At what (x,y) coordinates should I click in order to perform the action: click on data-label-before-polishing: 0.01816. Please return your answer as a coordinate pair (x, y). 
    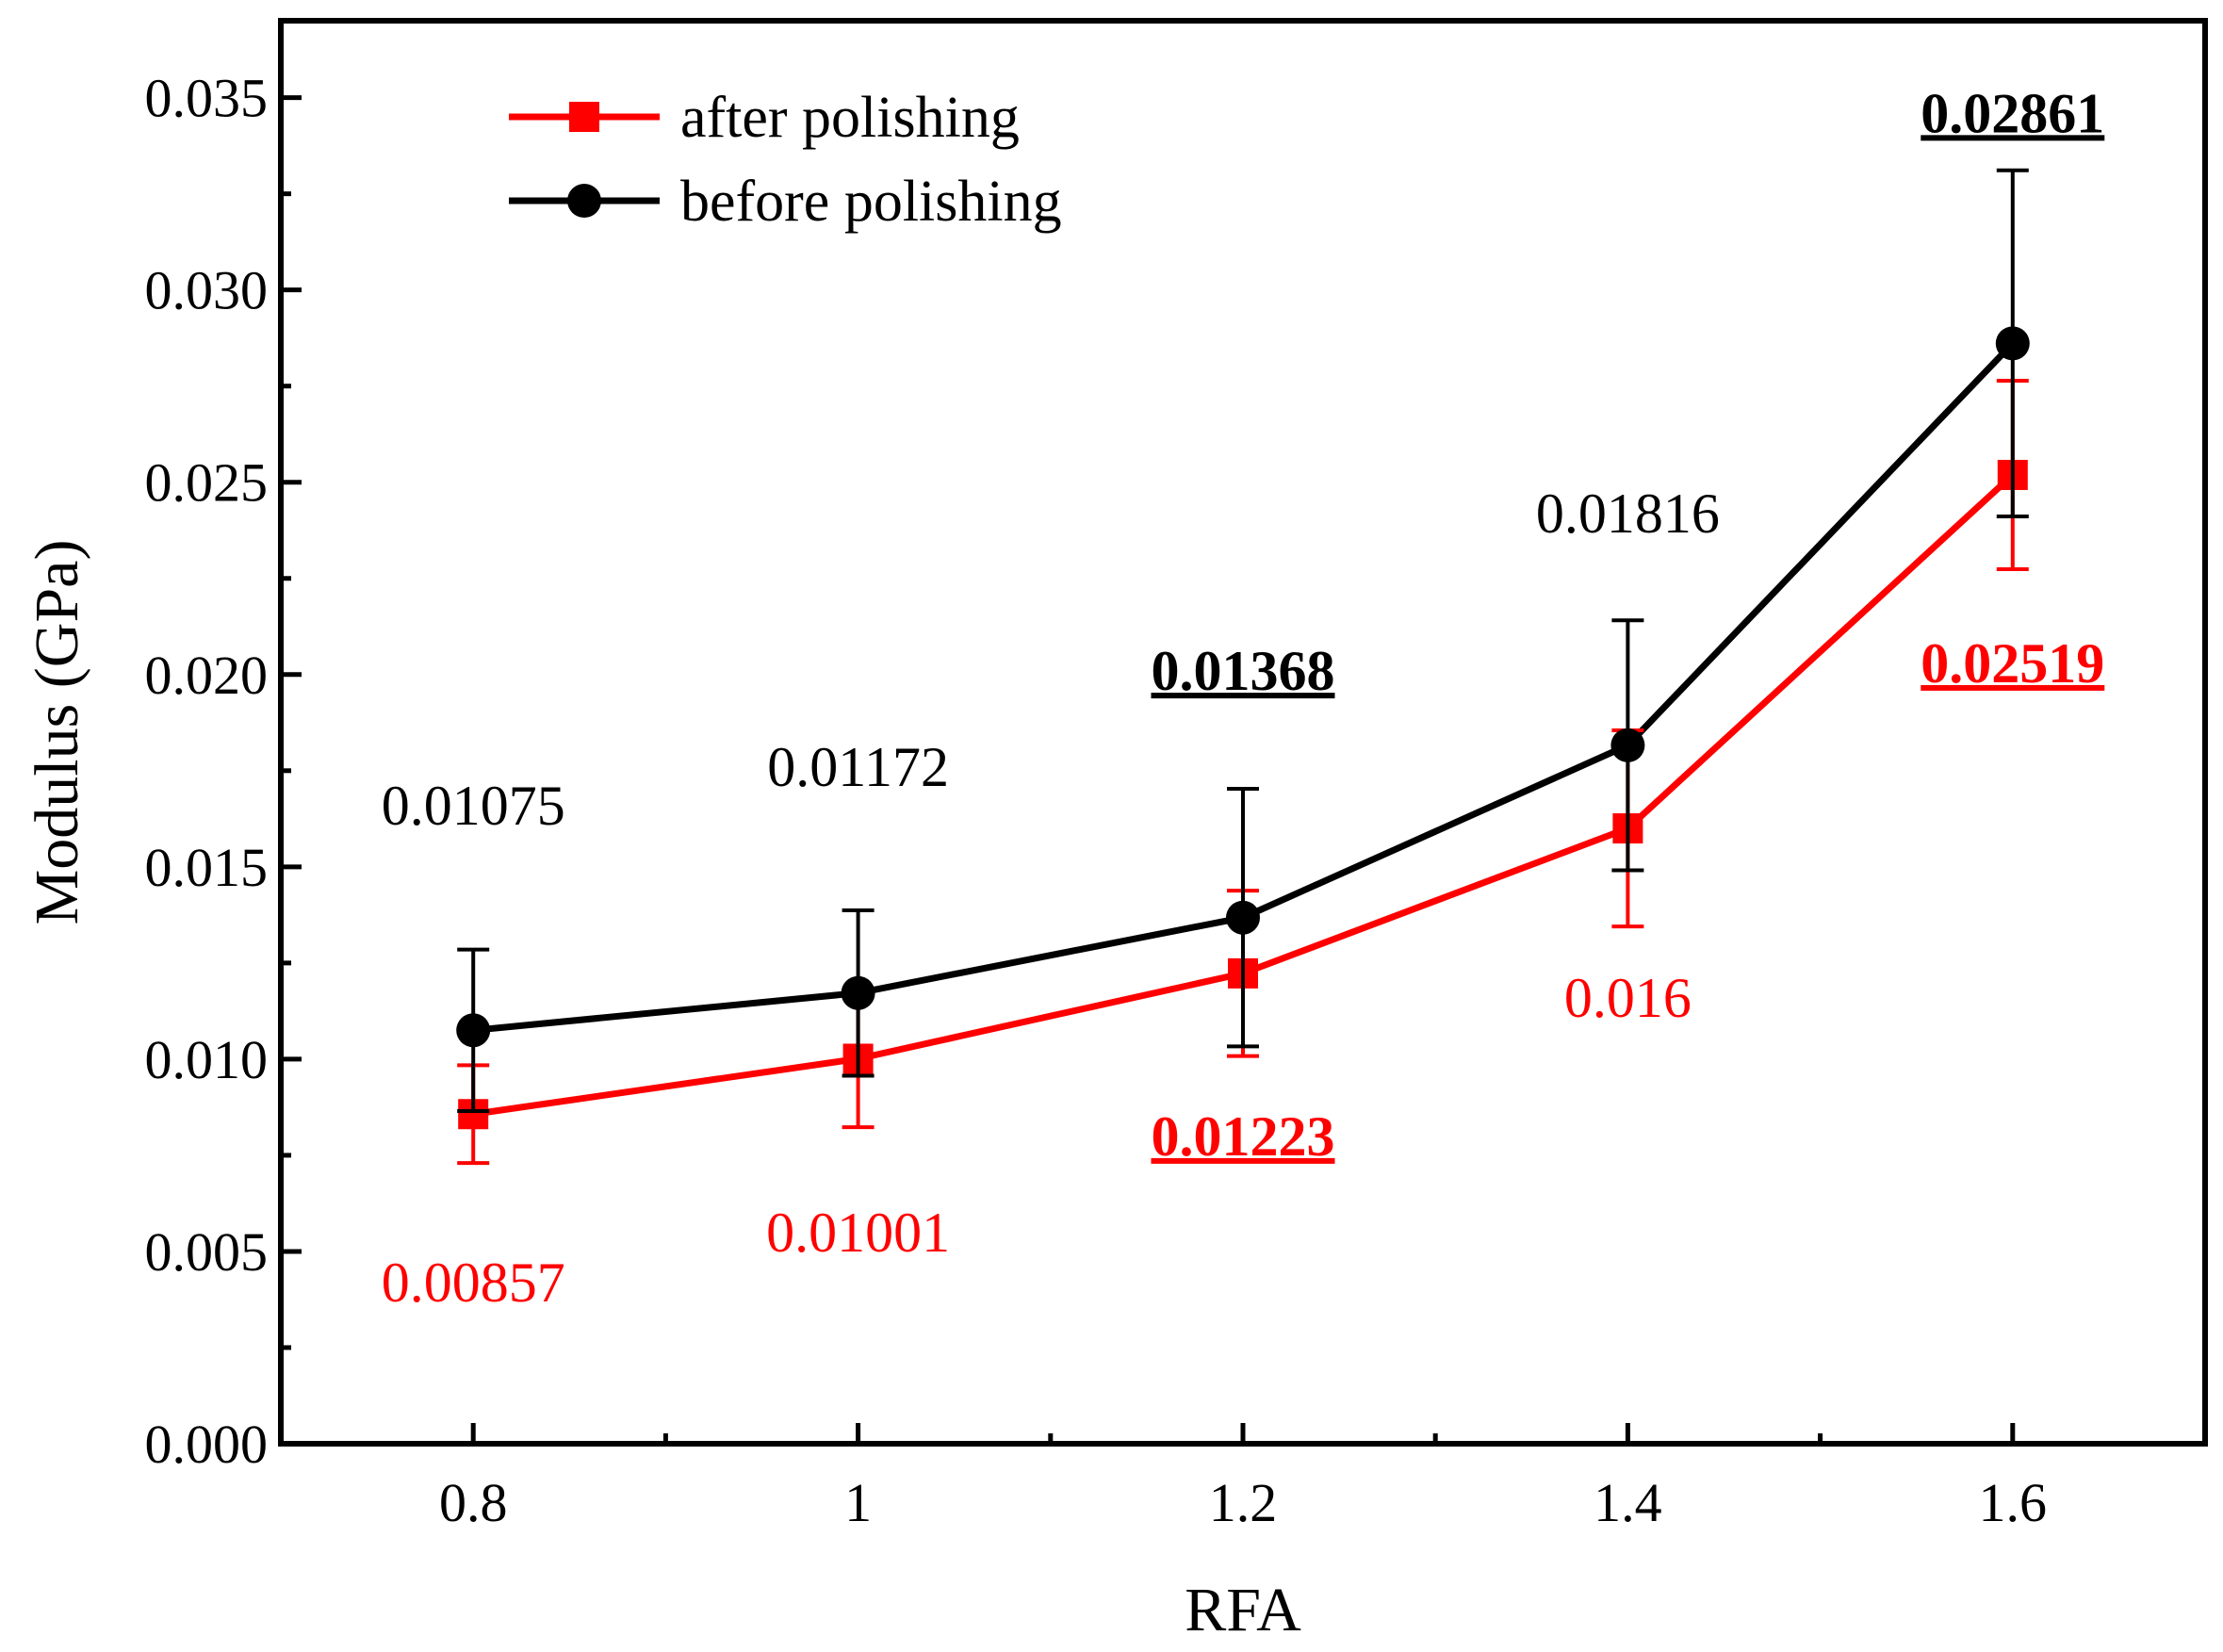
    Looking at the image, I should click on (1628, 514).